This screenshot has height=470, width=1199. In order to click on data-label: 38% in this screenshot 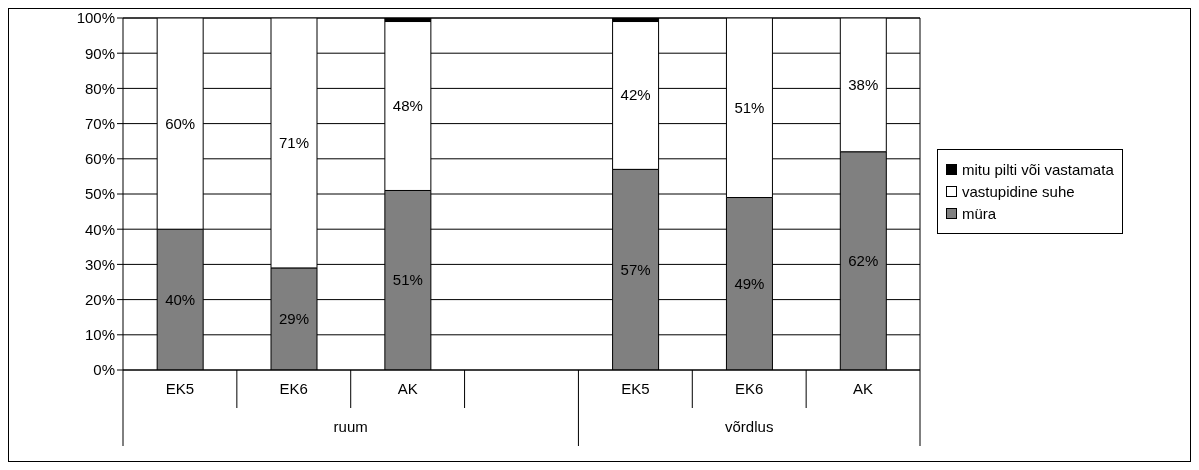, I will do `click(863, 84)`.